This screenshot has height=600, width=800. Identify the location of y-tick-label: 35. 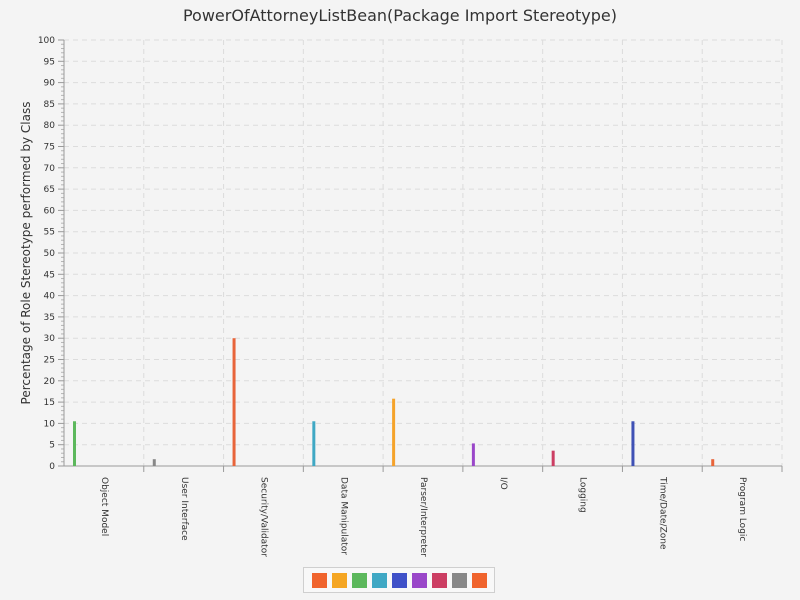
(49, 318).